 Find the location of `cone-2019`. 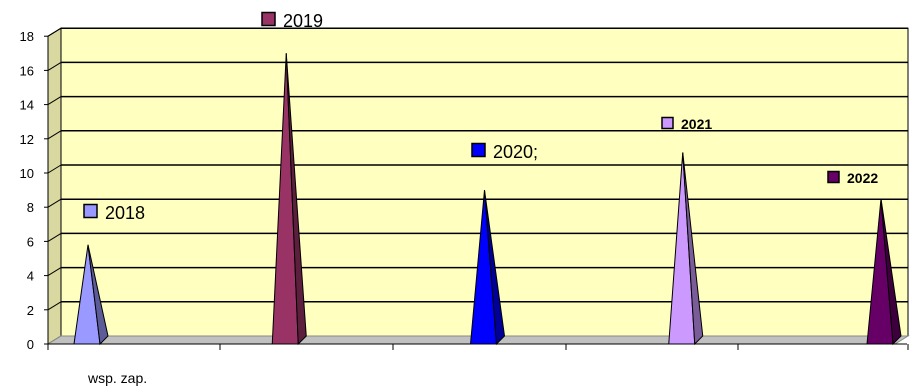

cone-2019 is located at coordinates (289, 199).